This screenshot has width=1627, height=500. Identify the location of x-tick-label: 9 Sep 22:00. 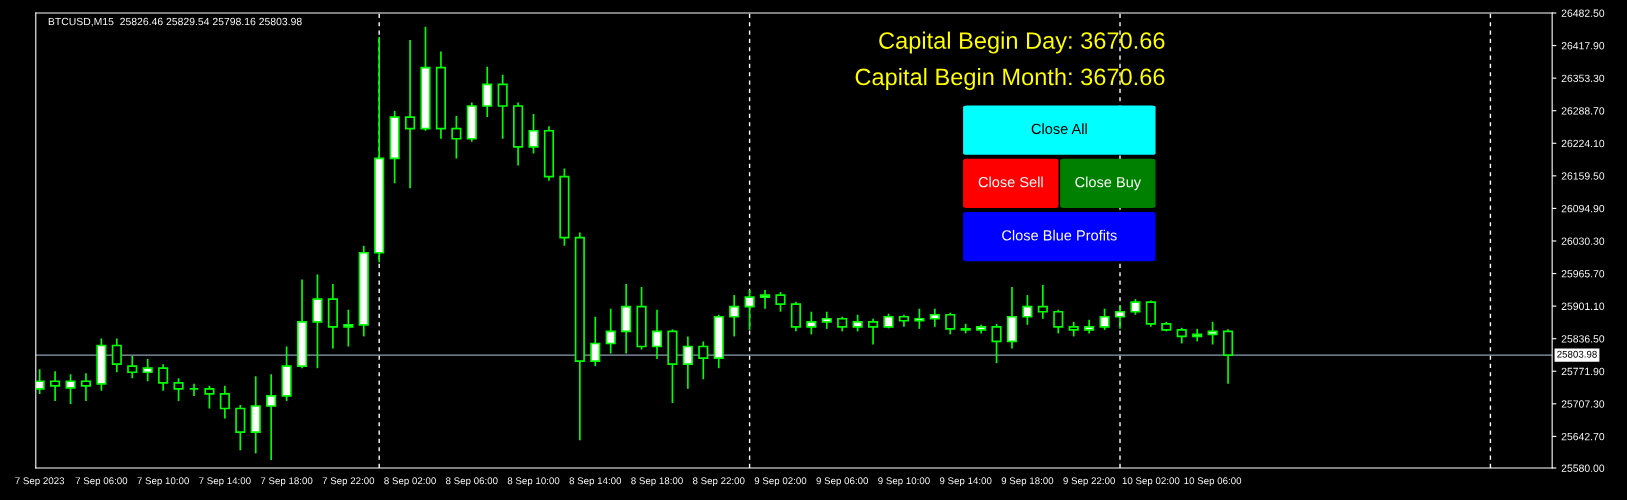
(1089, 482).